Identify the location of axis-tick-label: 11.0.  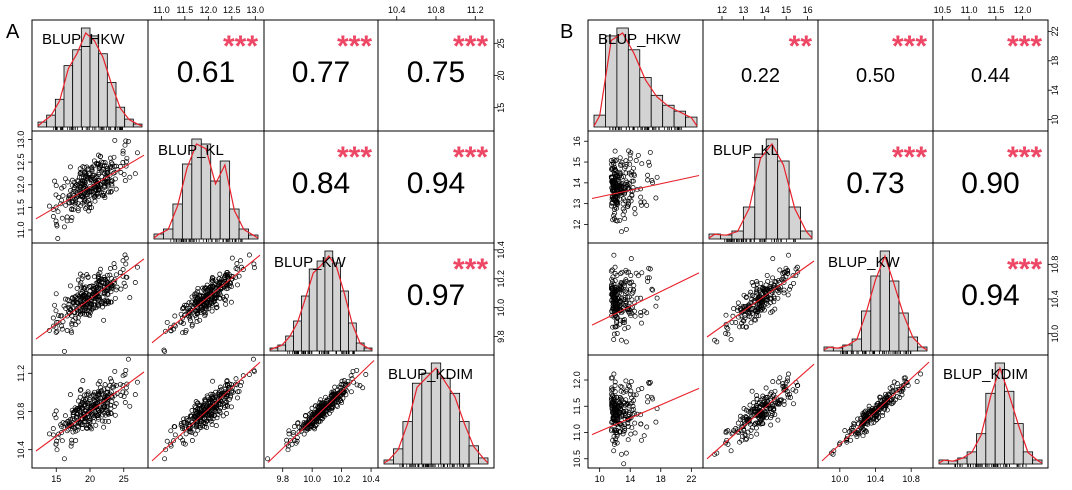
(577, 432).